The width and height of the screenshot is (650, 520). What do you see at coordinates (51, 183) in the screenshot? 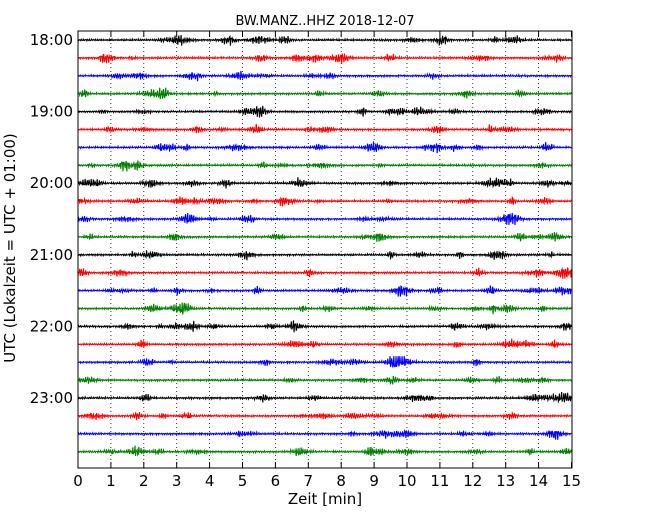
I see `y-tick-label: 20:00` at bounding box center [51, 183].